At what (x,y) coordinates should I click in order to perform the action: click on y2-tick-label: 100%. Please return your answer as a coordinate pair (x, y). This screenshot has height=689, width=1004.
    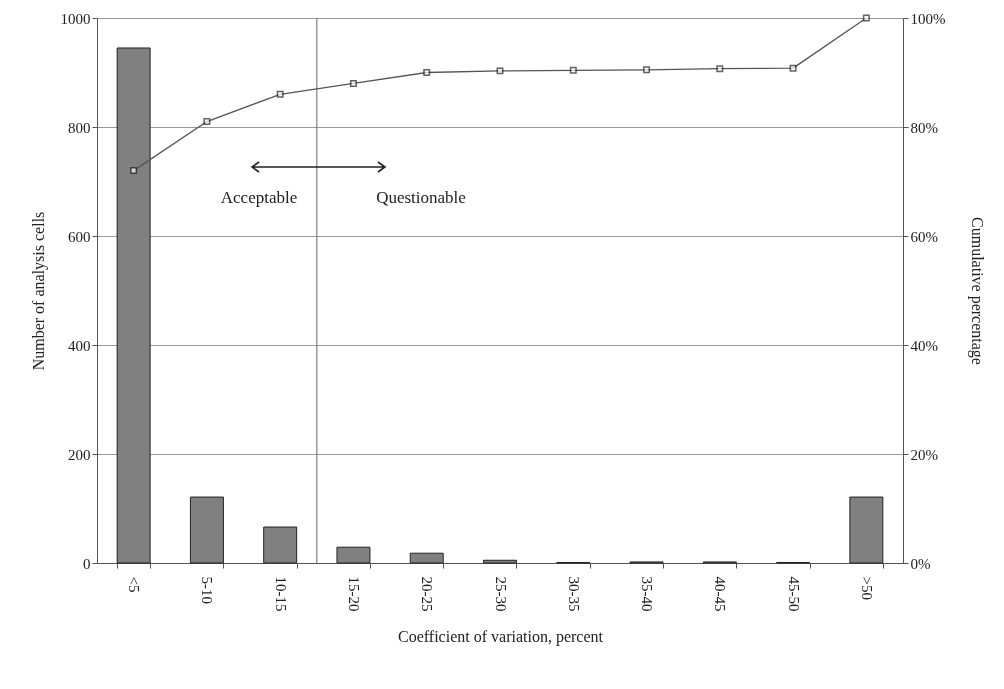
    Looking at the image, I should click on (928, 18).